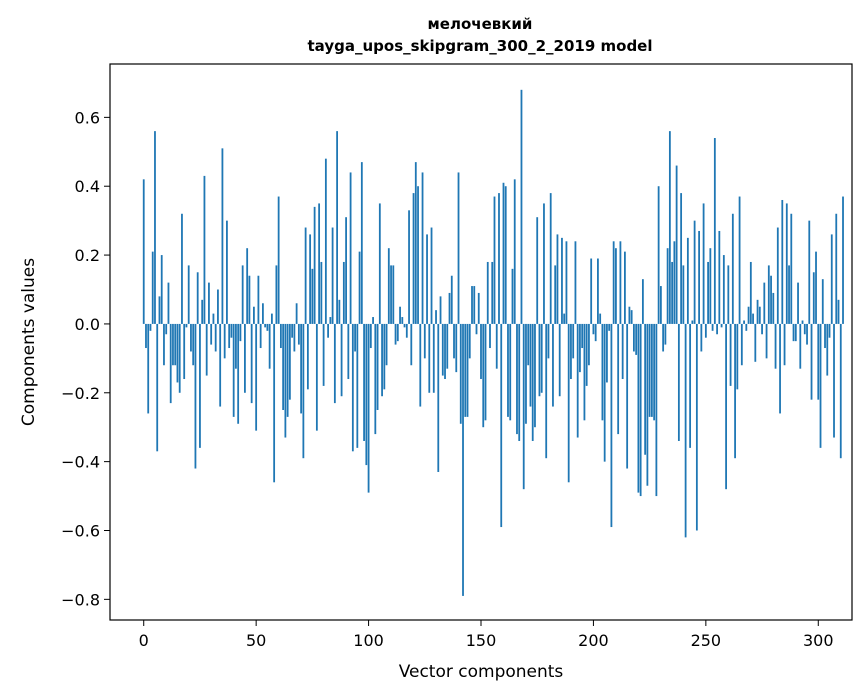  Describe the element at coordinates (80, 599) in the screenshot. I see `y-tick-label: −0.8` at that location.